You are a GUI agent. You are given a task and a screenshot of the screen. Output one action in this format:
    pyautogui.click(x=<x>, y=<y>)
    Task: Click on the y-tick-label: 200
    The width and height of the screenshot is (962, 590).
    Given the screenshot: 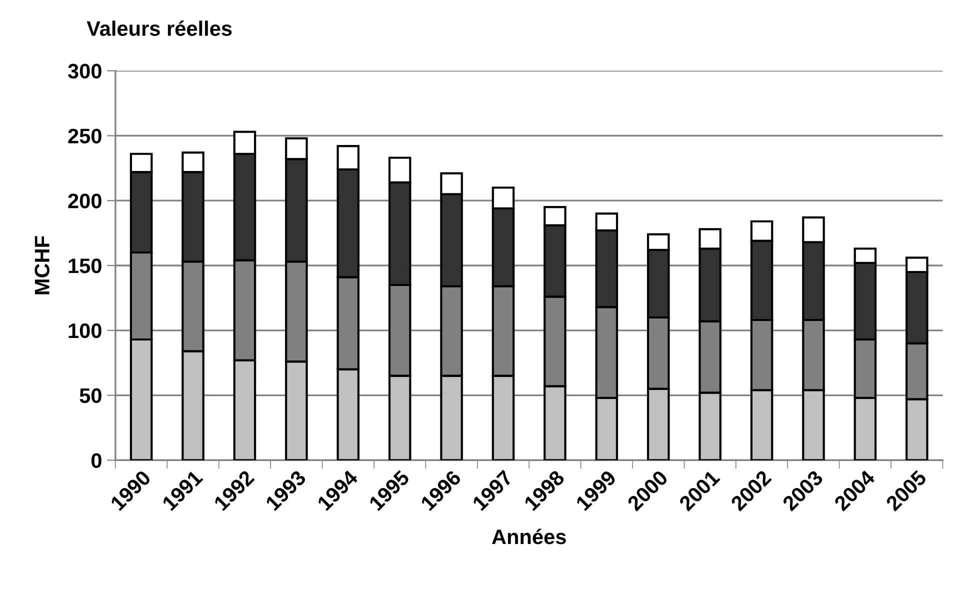 What is the action you would take?
    pyautogui.click(x=85, y=201)
    